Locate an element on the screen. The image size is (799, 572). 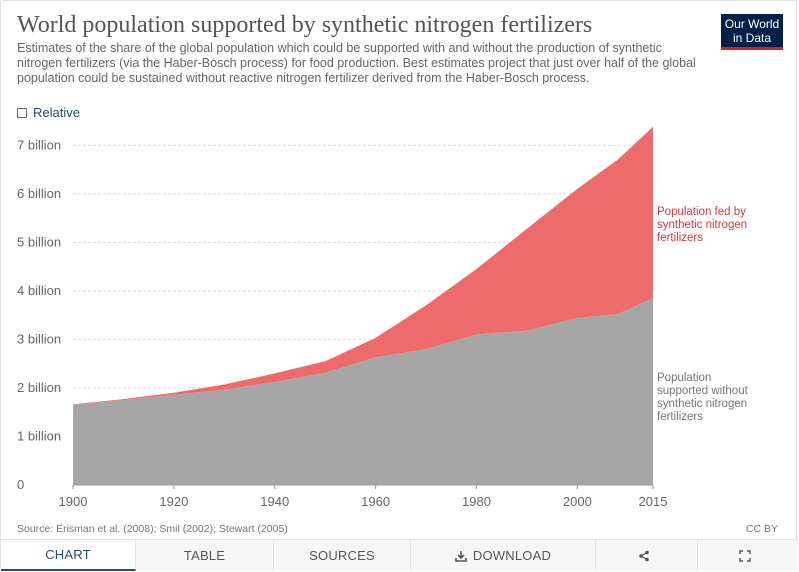
tab-bar: CHART TABLE SOURCES DOWNLOAD is located at coordinates (399, 555).